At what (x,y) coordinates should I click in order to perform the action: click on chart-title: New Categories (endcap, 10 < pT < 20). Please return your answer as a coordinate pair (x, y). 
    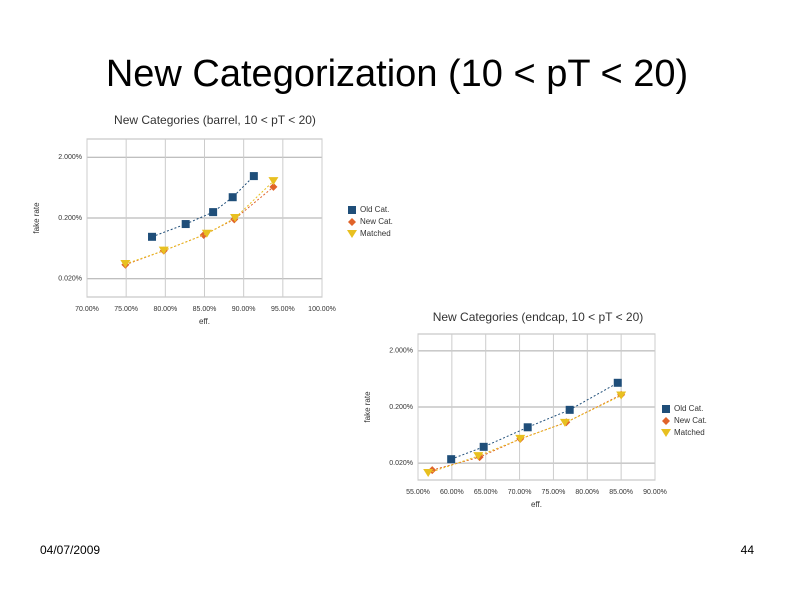
    Looking at the image, I should click on (538, 317).